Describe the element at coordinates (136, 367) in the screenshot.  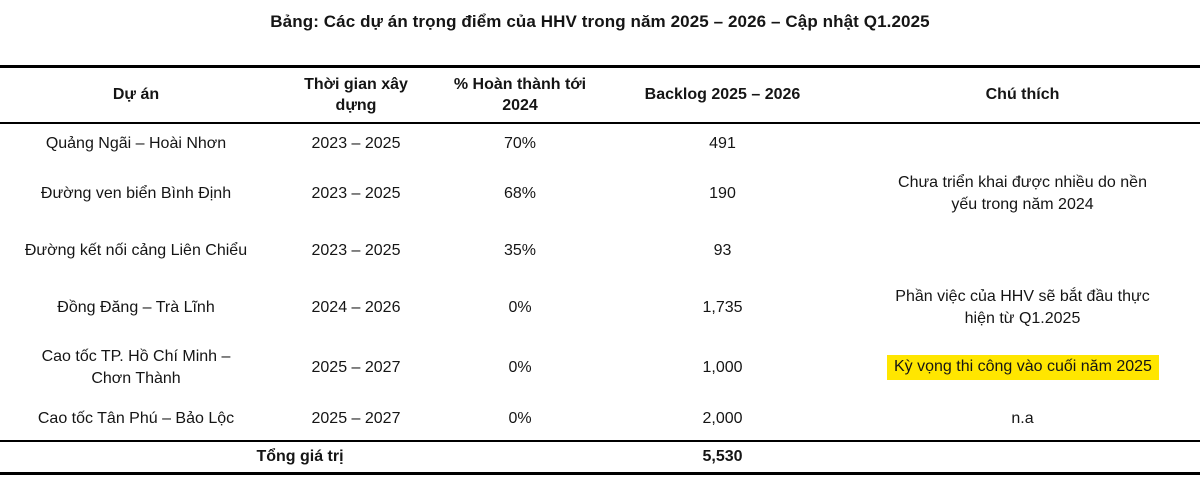
I see `cell-project: Cao tốc TP. Hồ Chí Minh – Chơn Thành` at that location.